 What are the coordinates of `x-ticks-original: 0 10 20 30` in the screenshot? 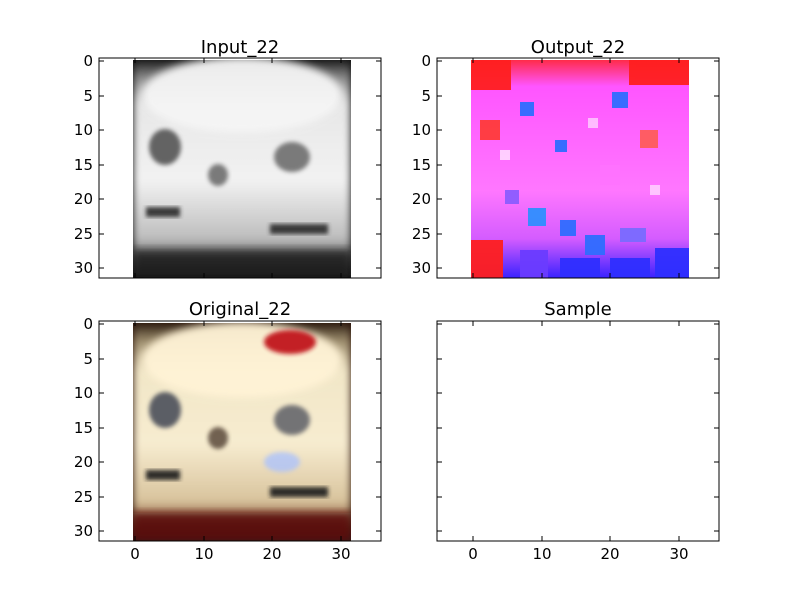 It's located at (240, 442).